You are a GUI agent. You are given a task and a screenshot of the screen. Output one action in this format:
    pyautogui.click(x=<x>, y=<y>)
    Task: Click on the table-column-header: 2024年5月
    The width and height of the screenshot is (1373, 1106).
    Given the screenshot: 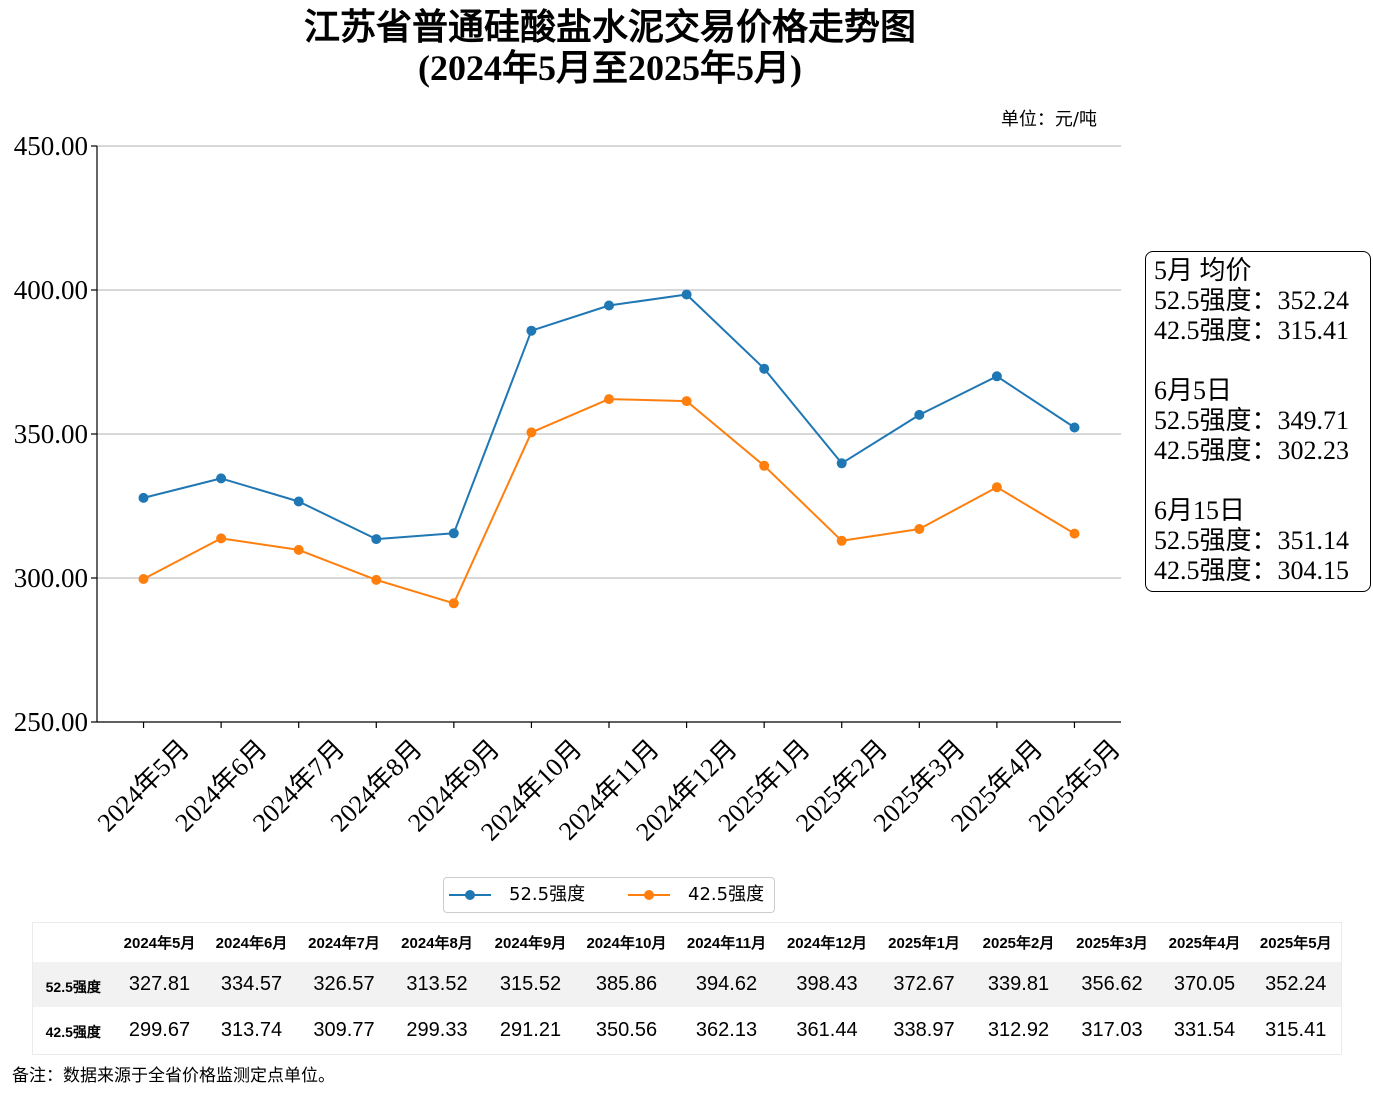 What is the action you would take?
    pyautogui.click(x=159, y=942)
    